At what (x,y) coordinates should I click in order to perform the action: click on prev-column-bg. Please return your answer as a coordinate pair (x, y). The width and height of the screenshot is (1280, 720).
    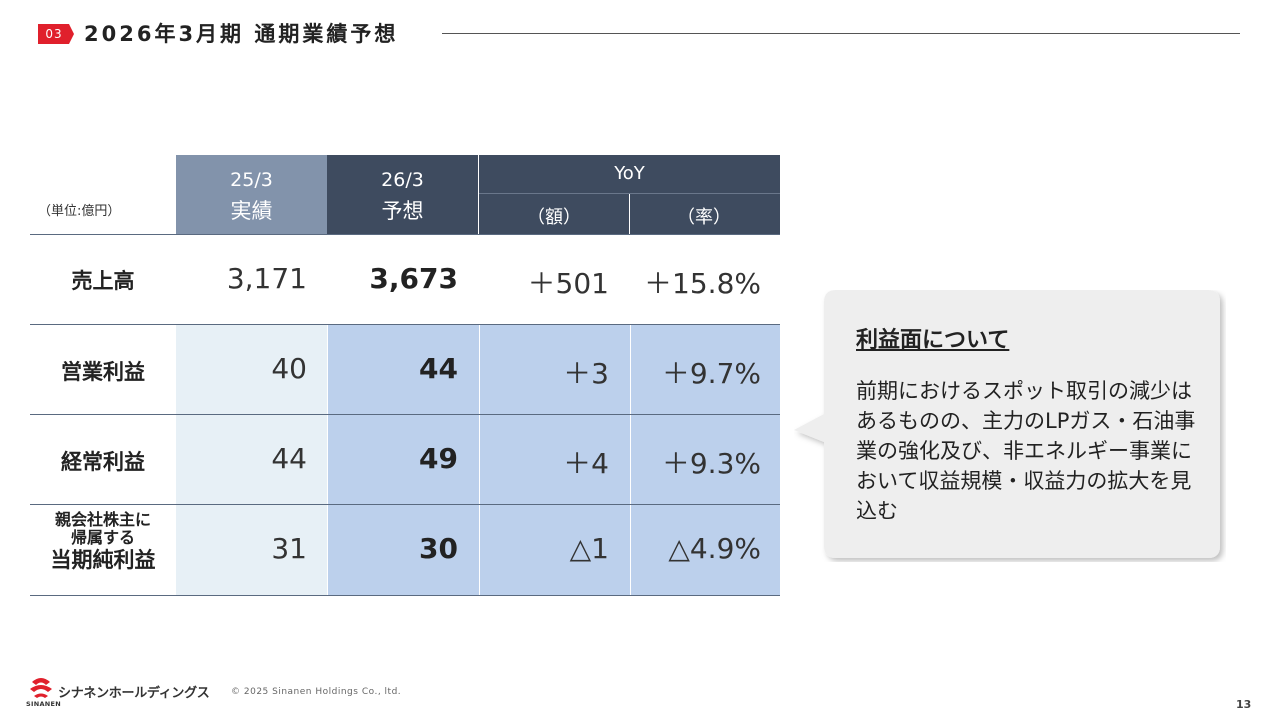
    Looking at the image, I should click on (251, 460).